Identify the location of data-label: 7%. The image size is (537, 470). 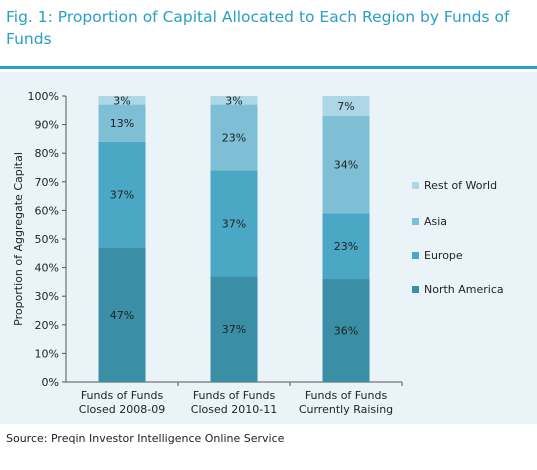
(345, 106).